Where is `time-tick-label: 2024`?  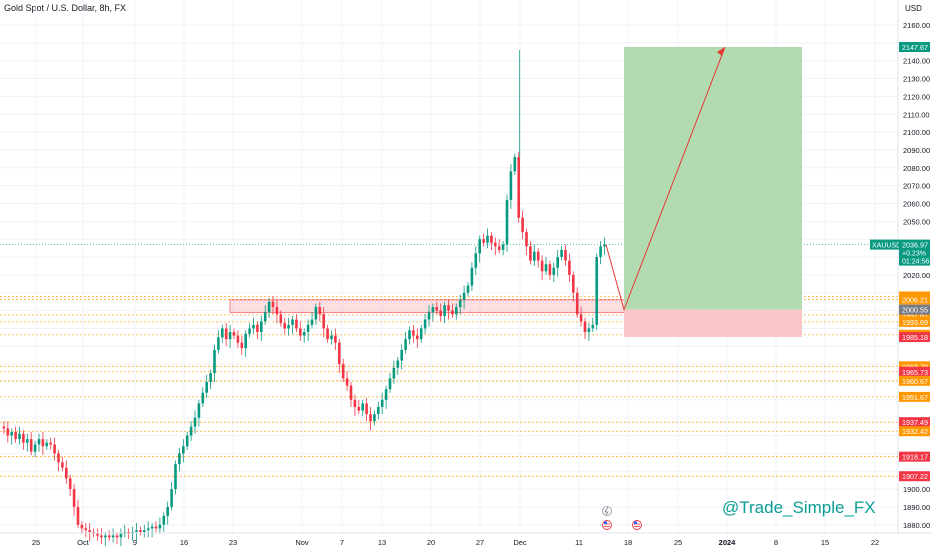 time-tick-label: 2024 is located at coordinates (728, 542).